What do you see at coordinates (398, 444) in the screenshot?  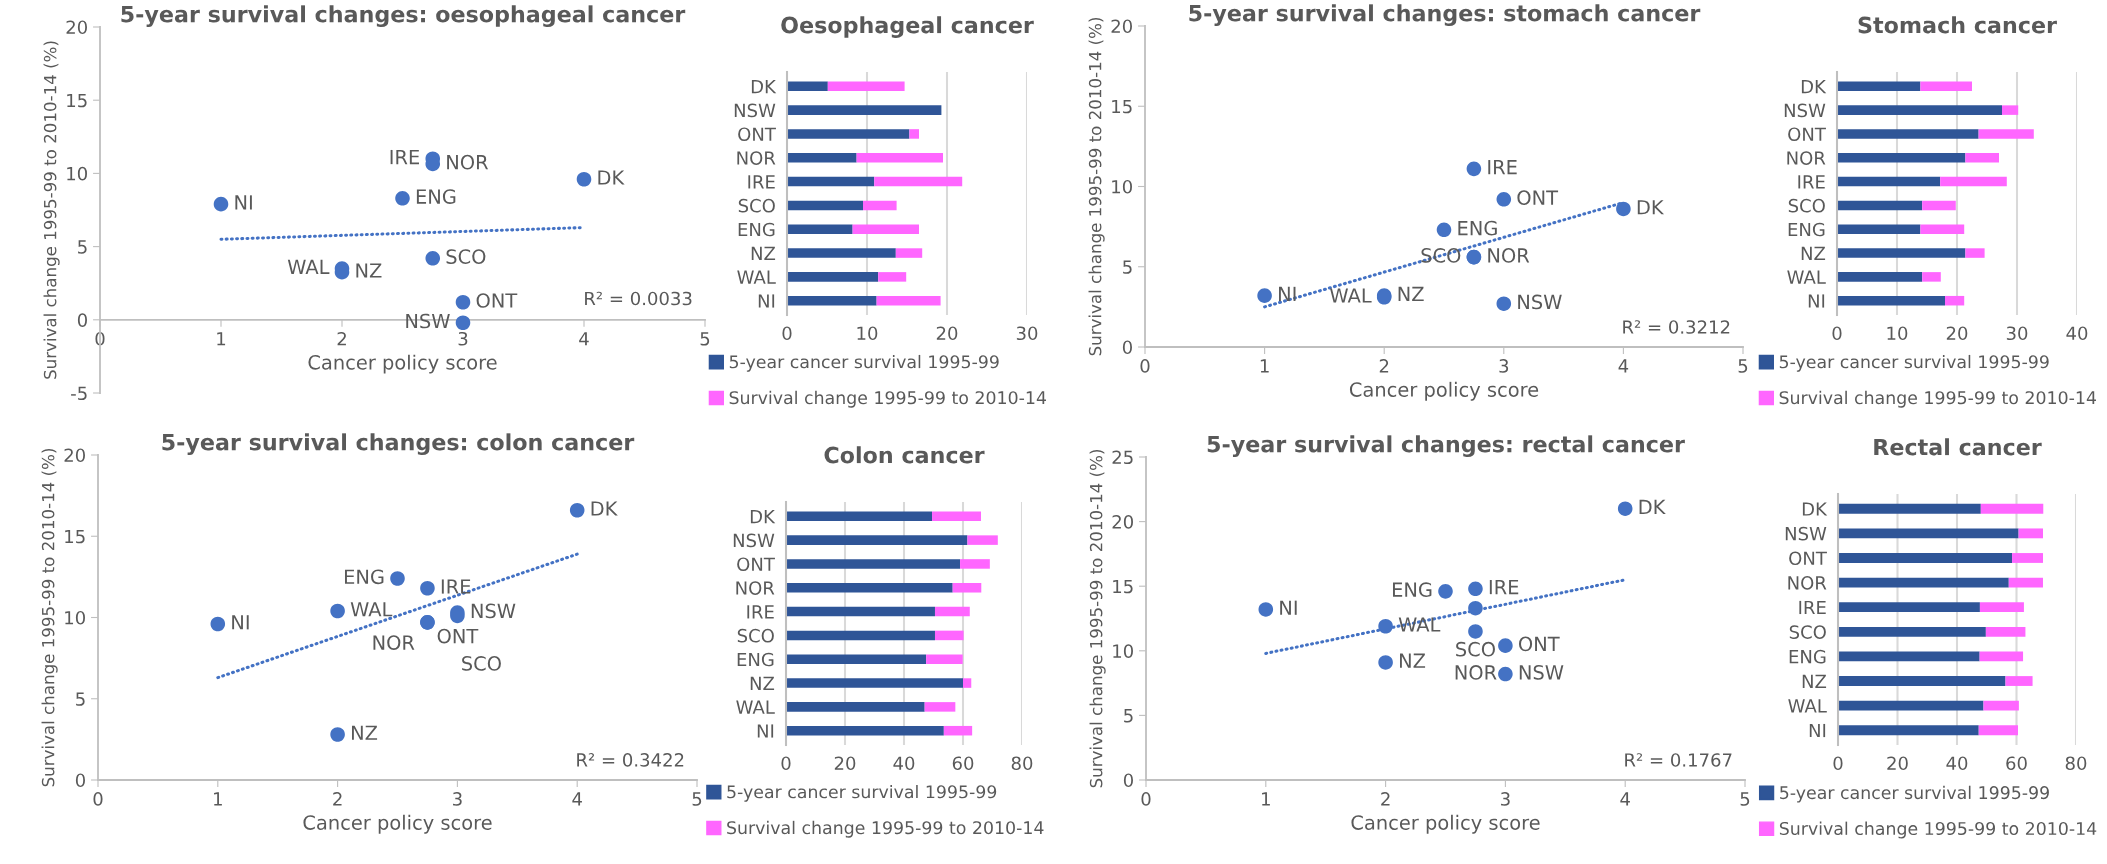 I see `chart-title: 5-year survival changes: colon cancer` at bounding box center [398, 444].